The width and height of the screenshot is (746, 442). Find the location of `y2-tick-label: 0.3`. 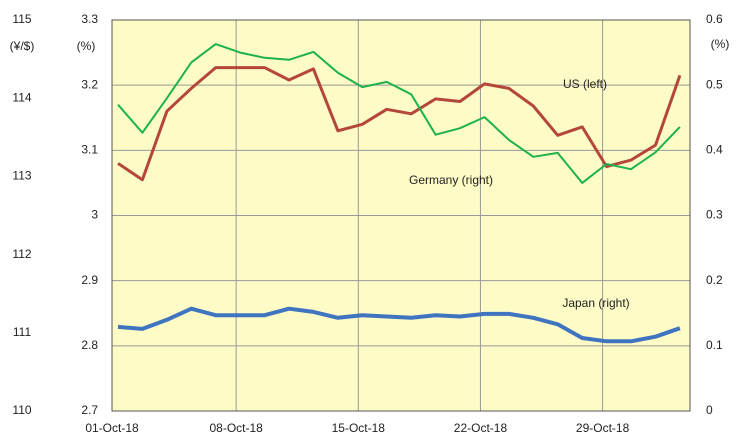

y2-tick-label: 0.3 is located at coordinates (714, 215).